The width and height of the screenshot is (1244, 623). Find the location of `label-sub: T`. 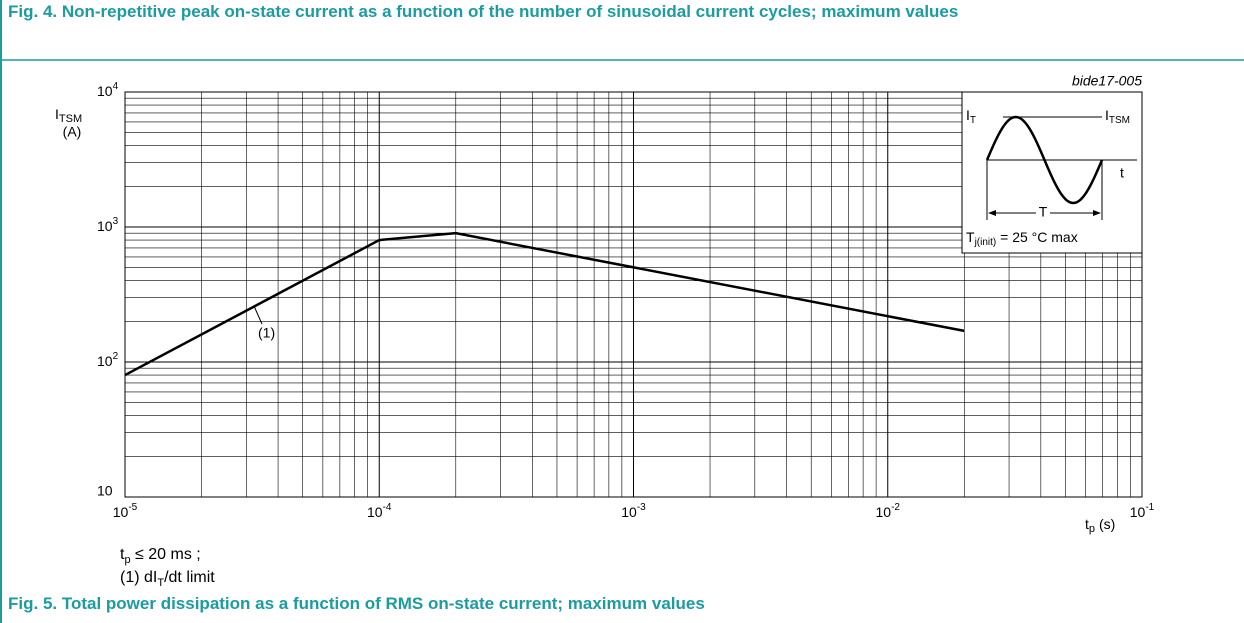

label-sub: T is located at coordinates (973, 120).